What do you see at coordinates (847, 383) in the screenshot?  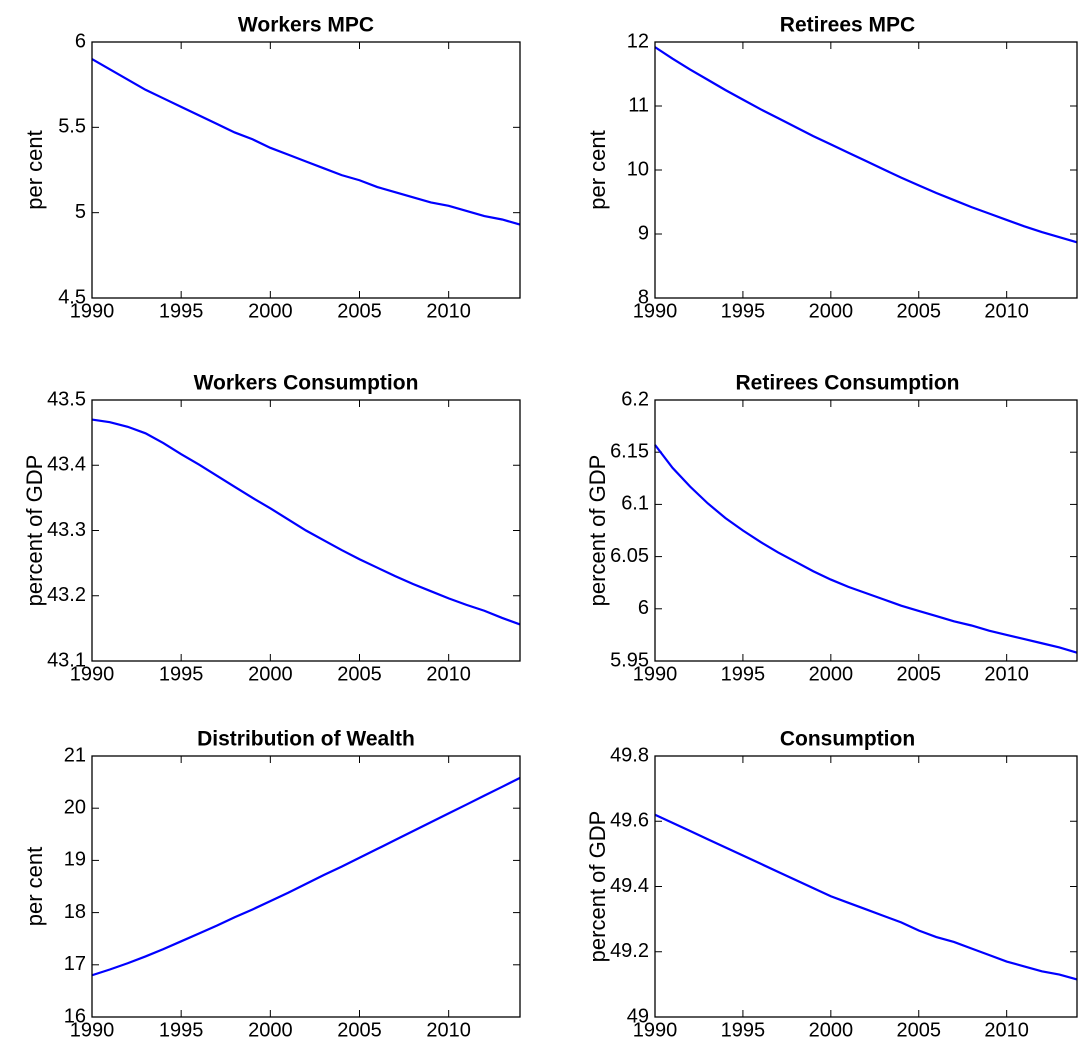 I see `subplot-title: Retirees Consumption` at bounding box center [847, 383].